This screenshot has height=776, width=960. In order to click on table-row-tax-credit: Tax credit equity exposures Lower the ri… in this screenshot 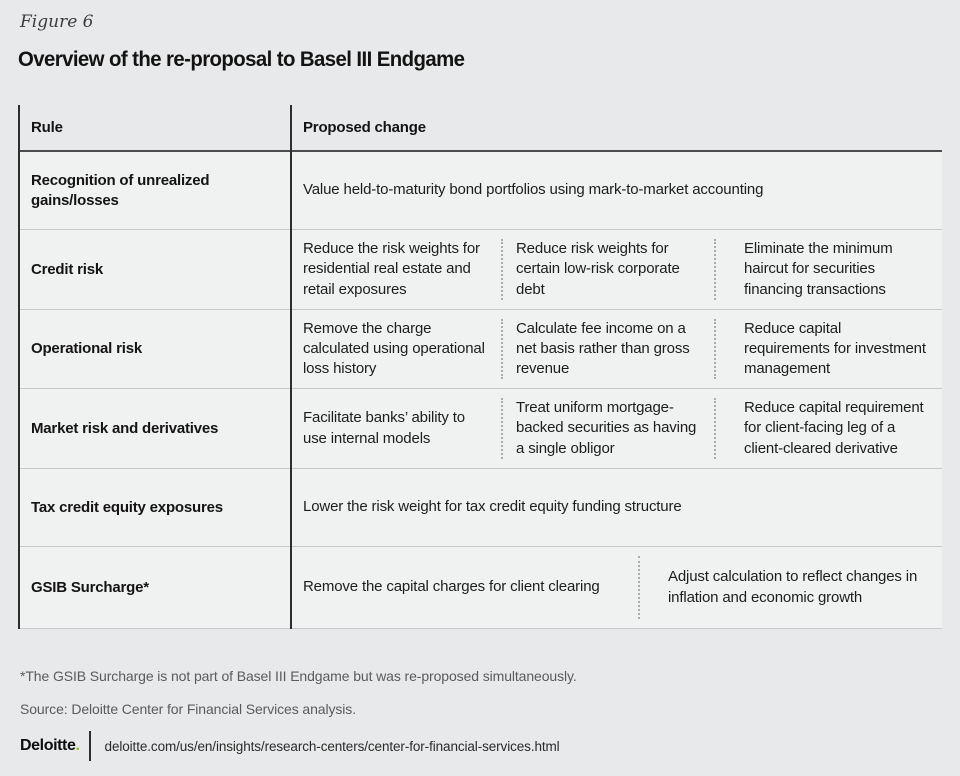, I will do `click(481, 508)`.